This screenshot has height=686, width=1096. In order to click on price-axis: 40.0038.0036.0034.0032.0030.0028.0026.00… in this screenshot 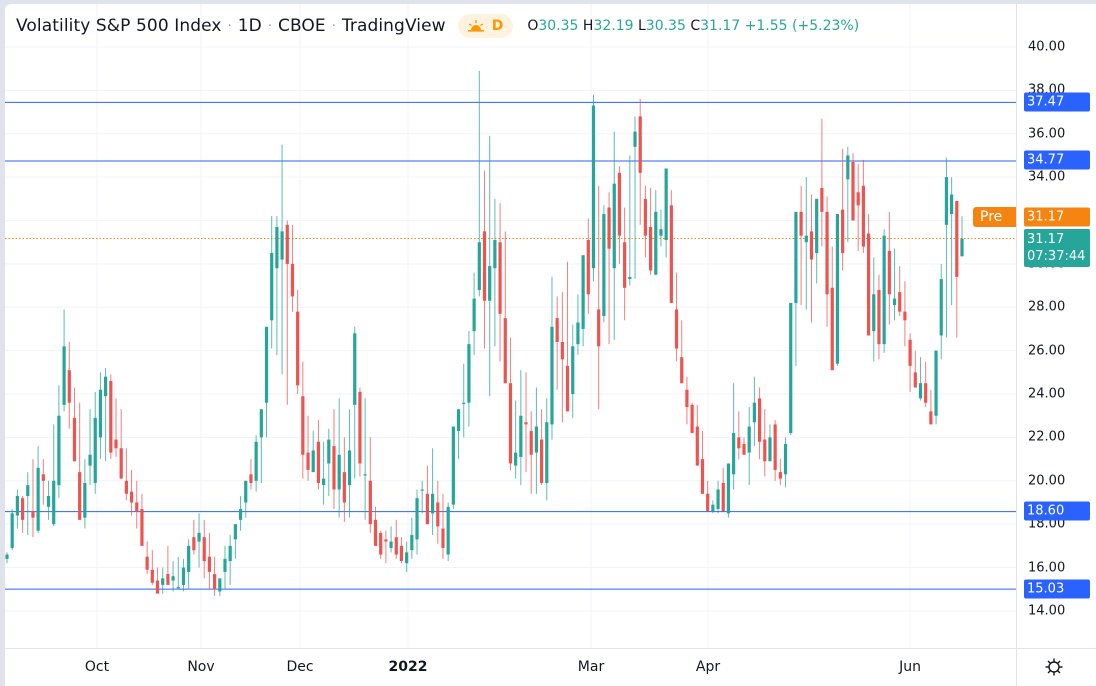, I will do `click(1056, 326)`.